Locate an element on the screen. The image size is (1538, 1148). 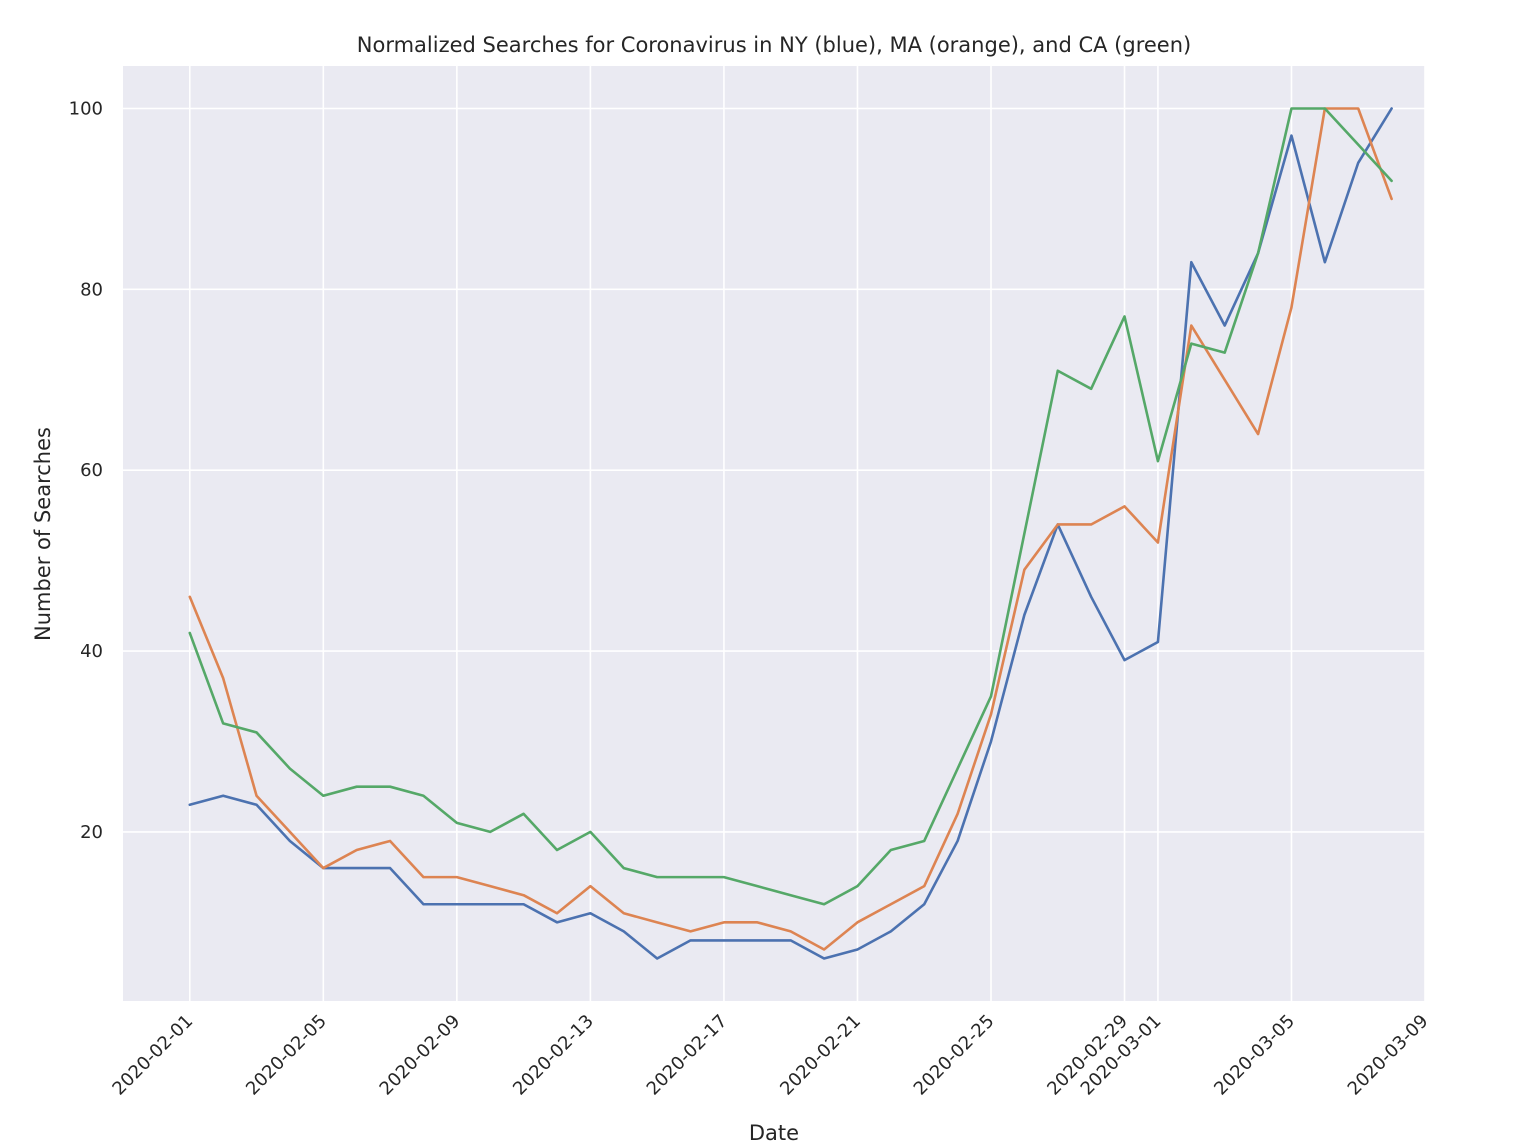
y-tick-label: 60 is located at coordinates (91, 470).